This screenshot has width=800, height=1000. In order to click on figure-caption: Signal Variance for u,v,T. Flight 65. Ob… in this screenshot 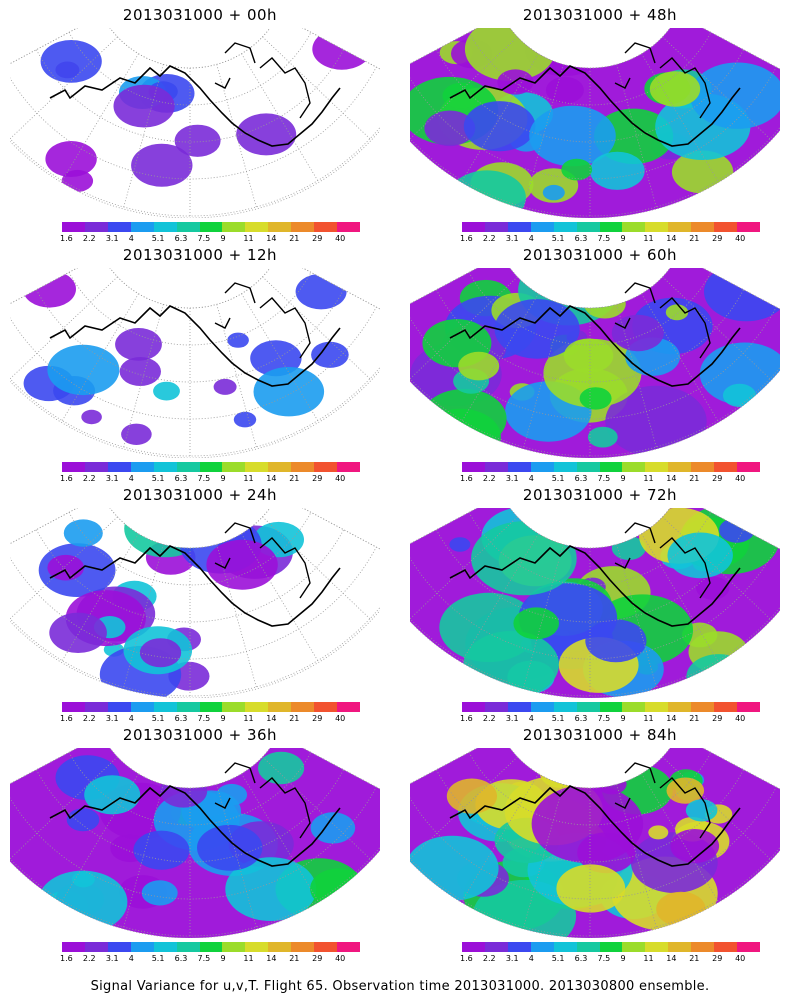, I will do `click(400, 986)`.